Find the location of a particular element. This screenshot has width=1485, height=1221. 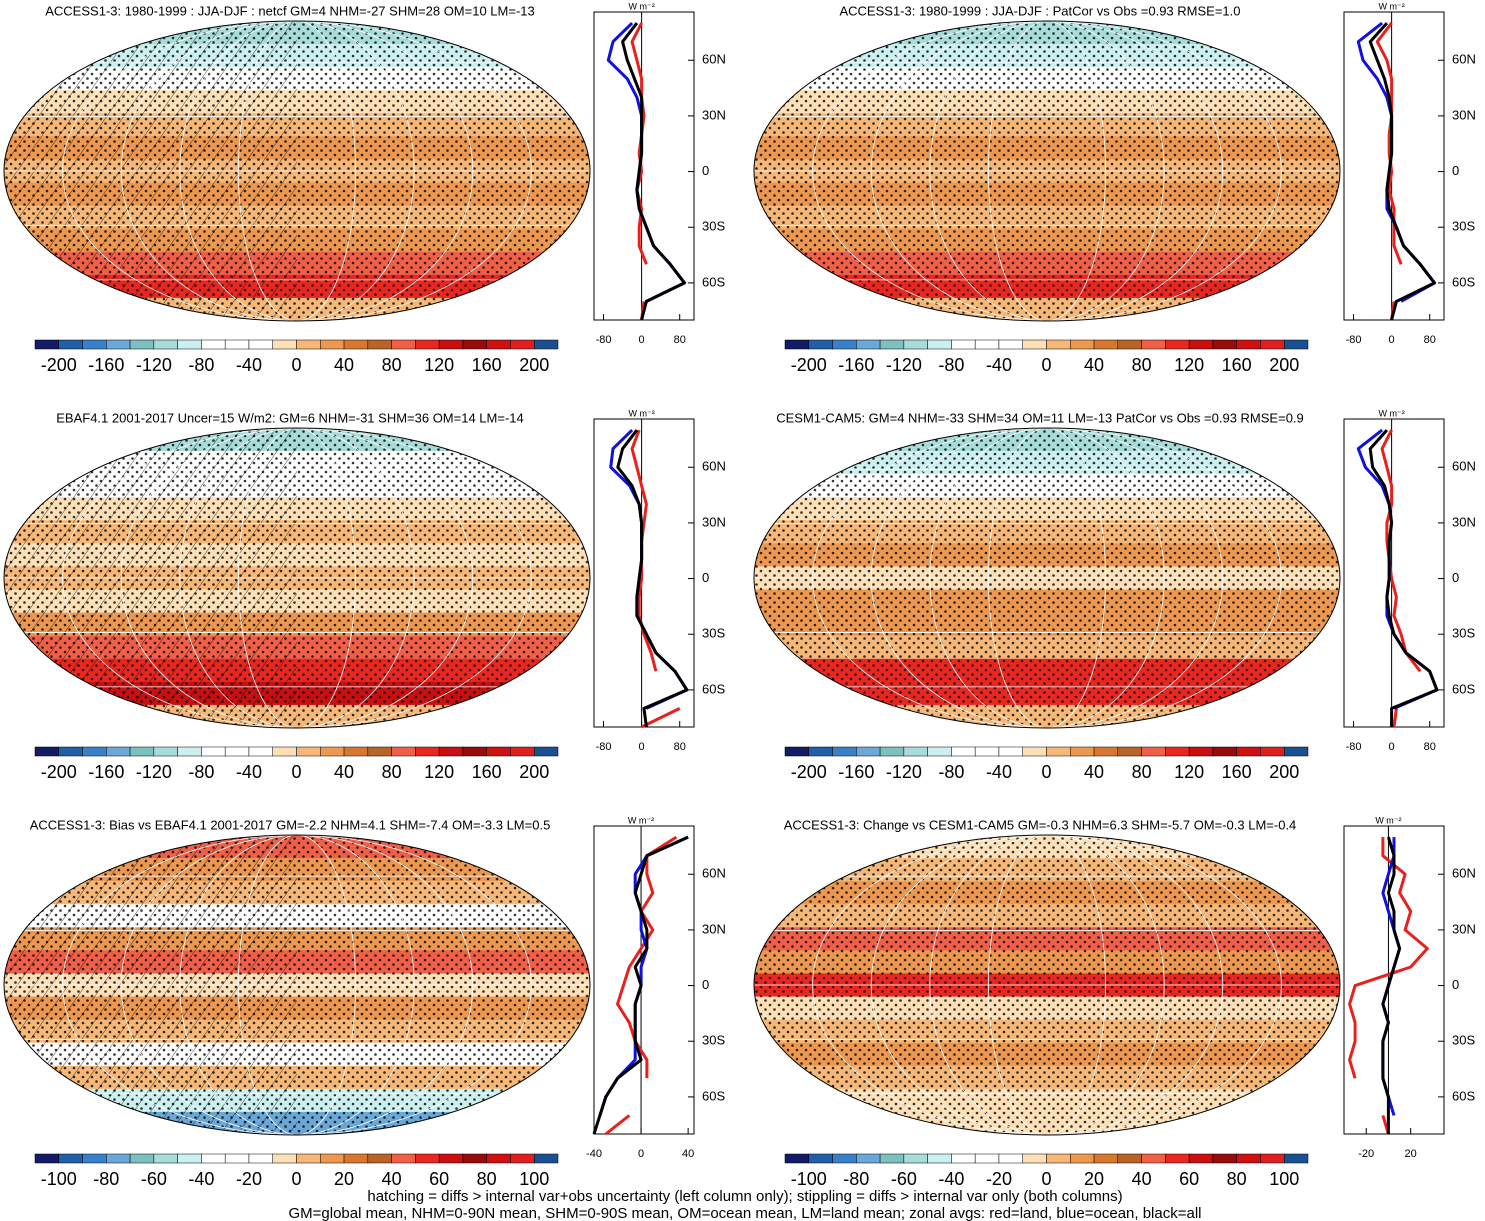

colorbar-label: 60 is located at coordinates (439, 1179).